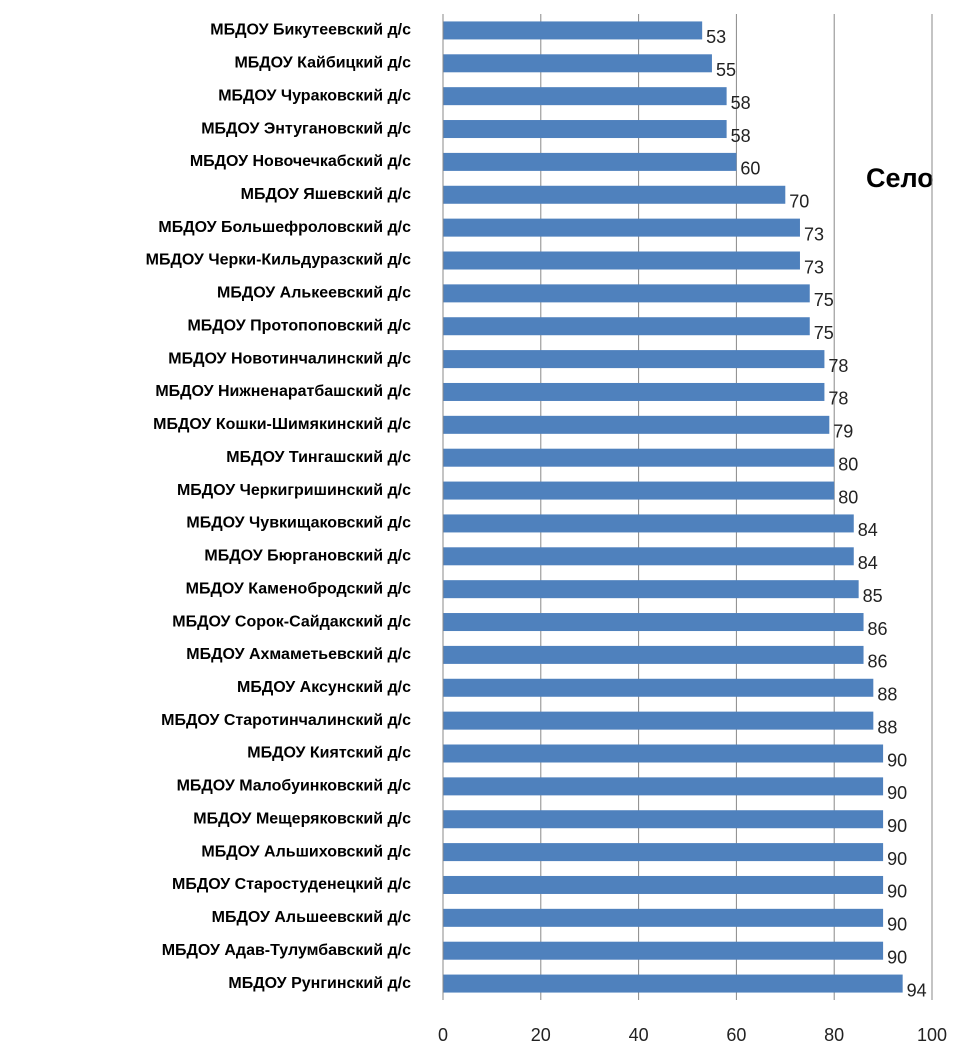 The height and width of the screenshot is (1048, 969). Describe the element at coordinates (283, 391) in the screenshot. I see `y-tick-label: МБДОУ Нижненаратбашский д/с` at that location.